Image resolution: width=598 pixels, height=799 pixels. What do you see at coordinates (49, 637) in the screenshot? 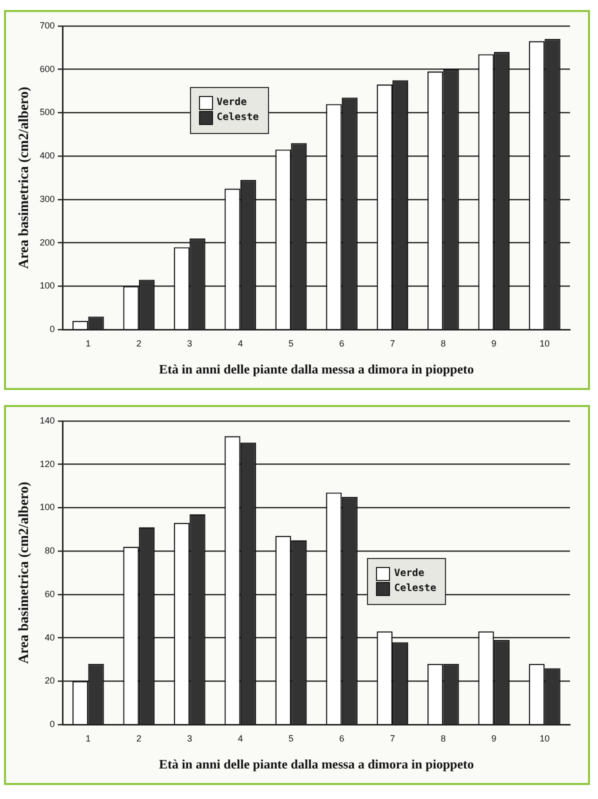
I see `y-tick-label: 40` at bounding box center [49, 637].